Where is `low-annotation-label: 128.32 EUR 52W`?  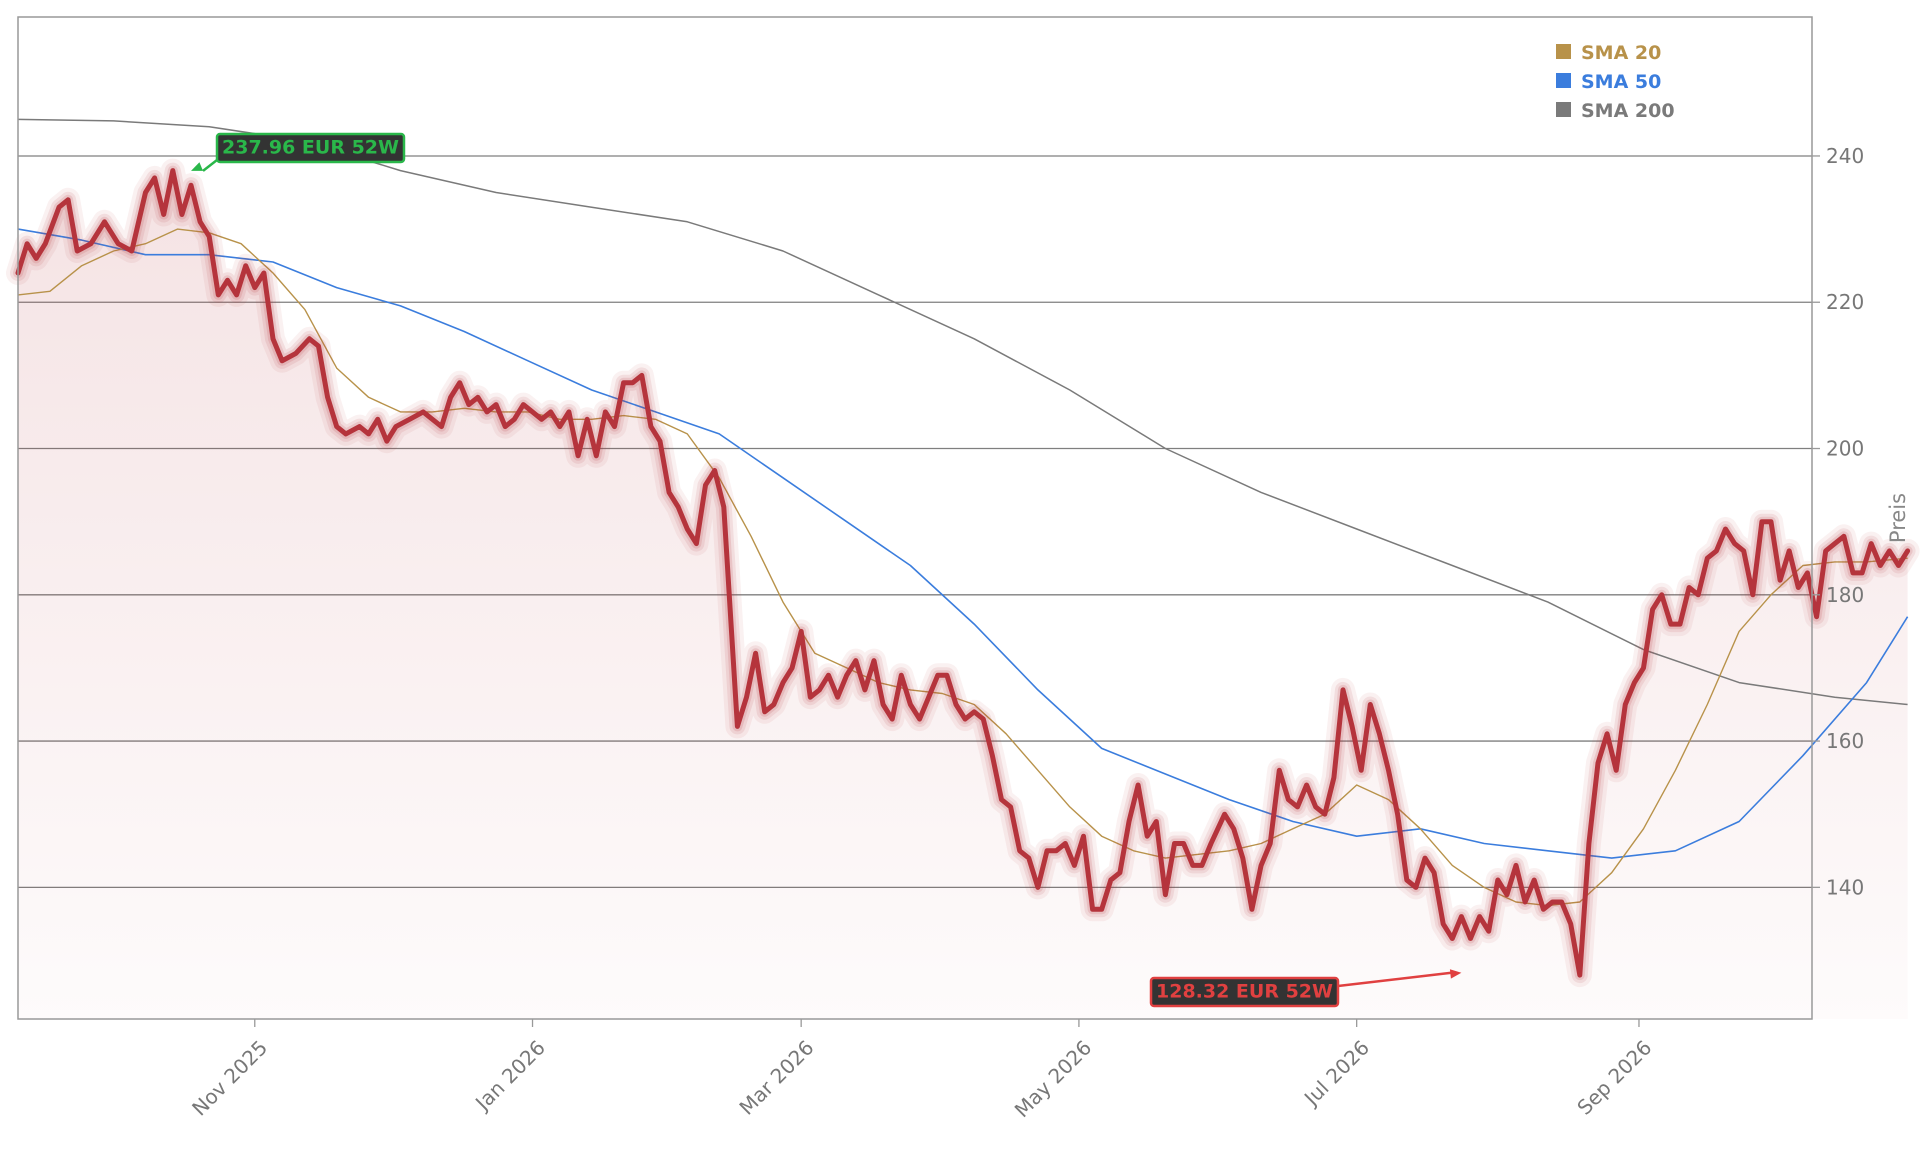
low-annotation-label: 128.32 EUR 52W is located at coordinates (1244, 992).